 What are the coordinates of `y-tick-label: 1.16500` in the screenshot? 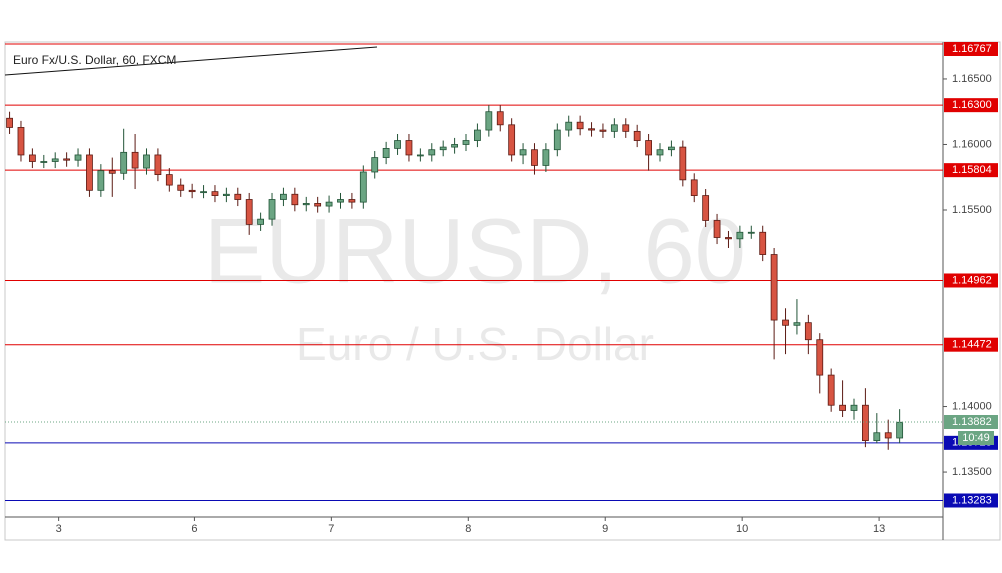 It's located at (972, 79).